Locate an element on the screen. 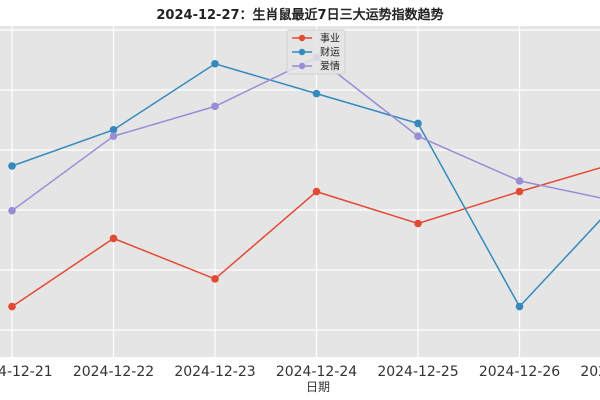 This screenshot has width=600, height=400. x-tick-label: 2024-12-22 is located at coordinates (113, 372).